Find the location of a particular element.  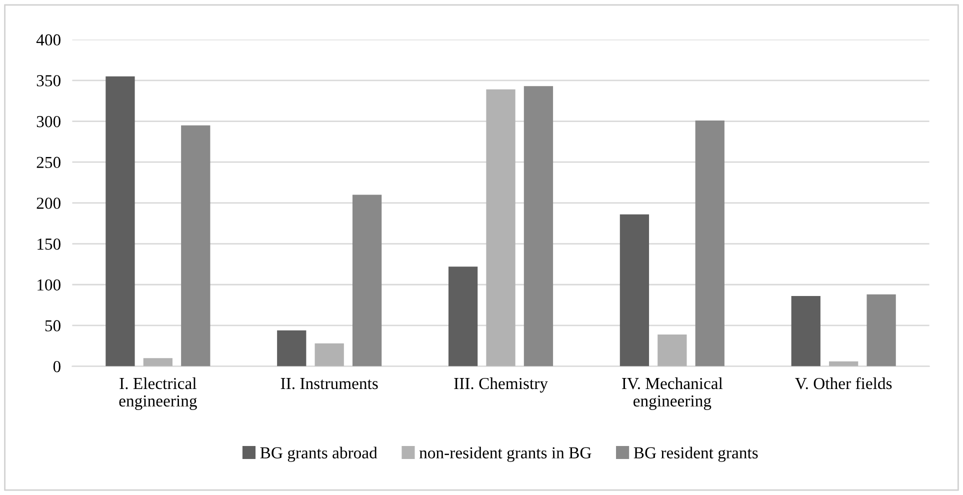

legend-label: non-resident grants in BG is located at coordinates (505, 454).